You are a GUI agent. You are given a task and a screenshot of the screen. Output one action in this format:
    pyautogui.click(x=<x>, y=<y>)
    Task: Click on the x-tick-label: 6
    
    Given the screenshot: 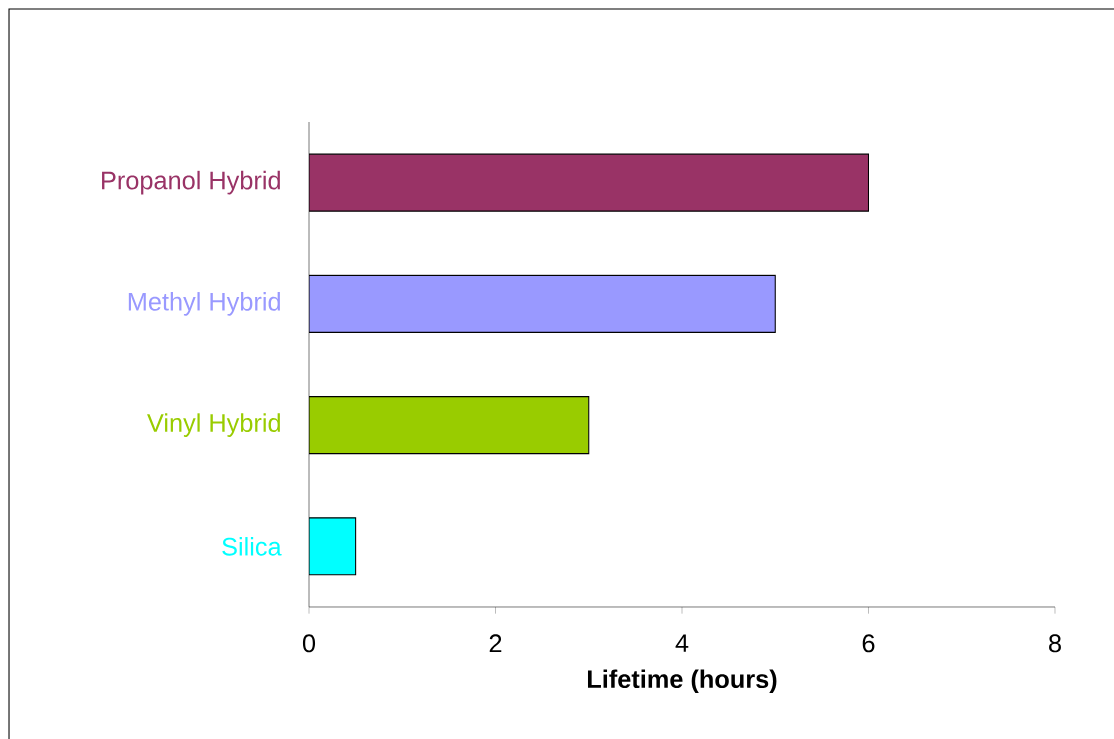 What is the action you would take?
    pyautogui.click(x=868, y=643)
    